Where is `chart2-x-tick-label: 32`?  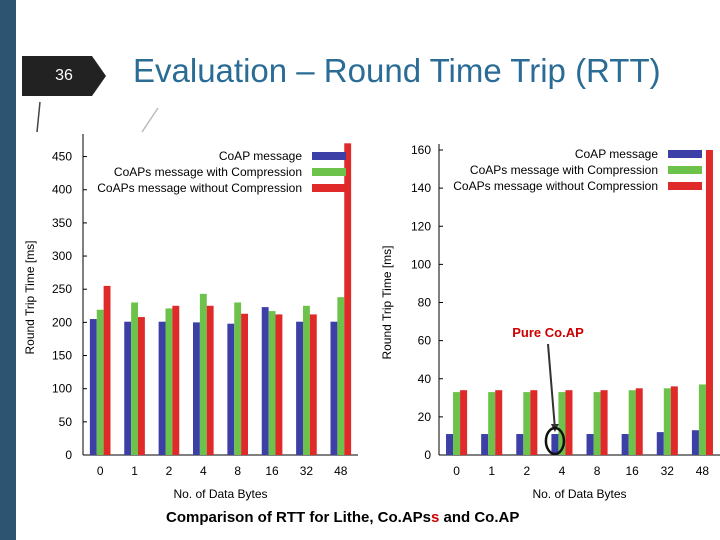
chart2-x-tick-label: 32 is located at coordinates (668, 471).